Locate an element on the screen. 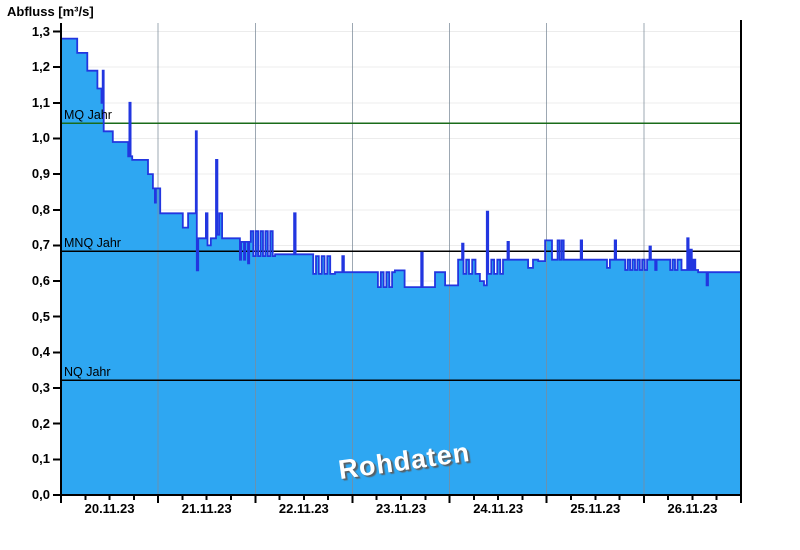 Image resolution: width=800 pixels, height=550 pixels. x-tick-label: 25.11.23 is located at coordinates (595, 508).